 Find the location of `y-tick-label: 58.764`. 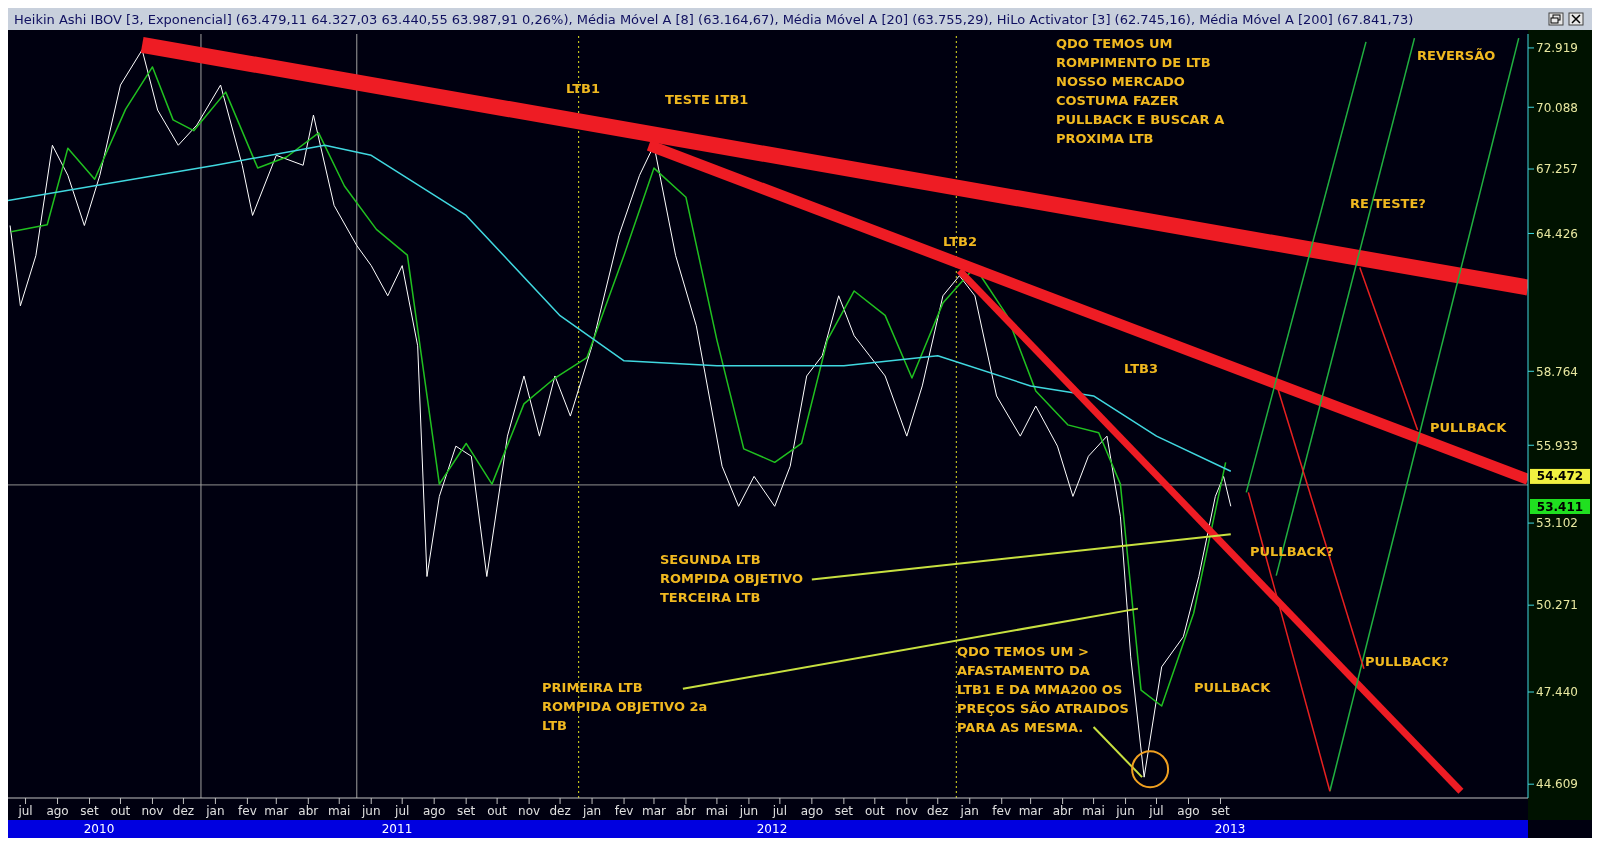

y-tick-label: 58.764 is located at coordinates (1557, 371).